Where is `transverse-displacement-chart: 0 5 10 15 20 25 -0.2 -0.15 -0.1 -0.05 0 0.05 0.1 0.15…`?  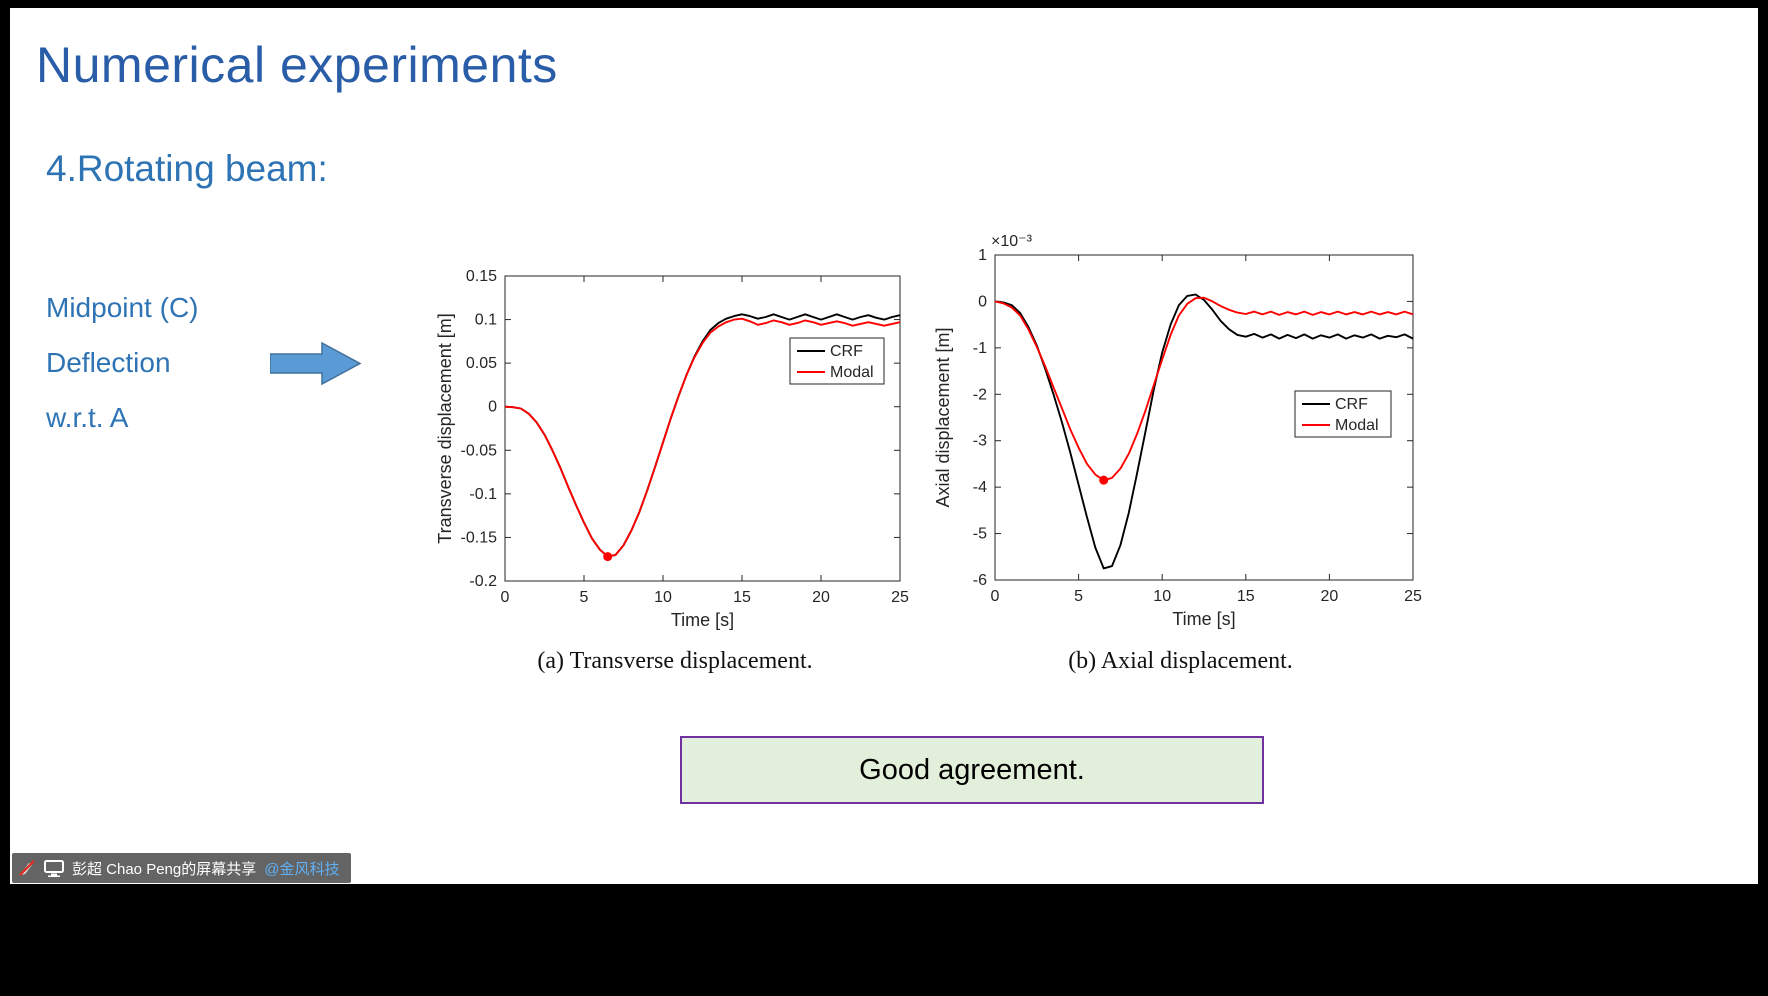 transverse-displacement-chart: 0 5 10 15 20 25 -0.2 -0.15 -0.1 -0.05 0 0.05 0.1 0.15… is located at coordinates (672, 449).